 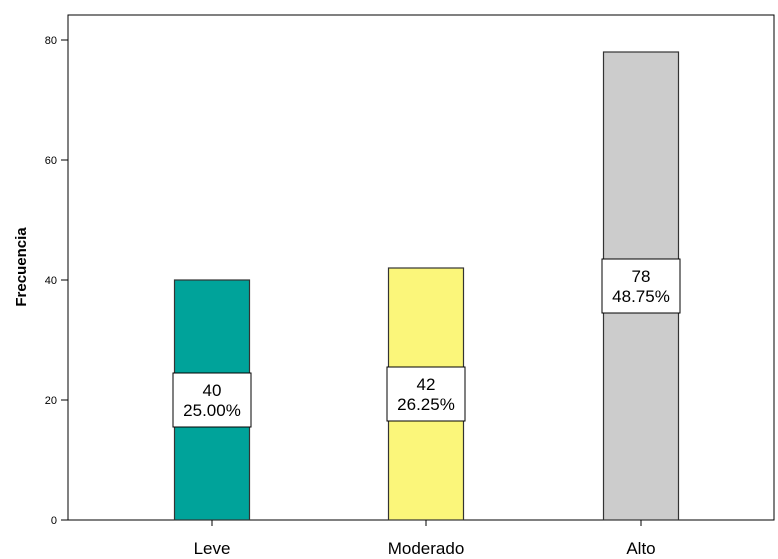 What do you see at coordinates (641, 276) in the screenshot?
I see `data-label-count: 78` at bounding box center [641, 276].